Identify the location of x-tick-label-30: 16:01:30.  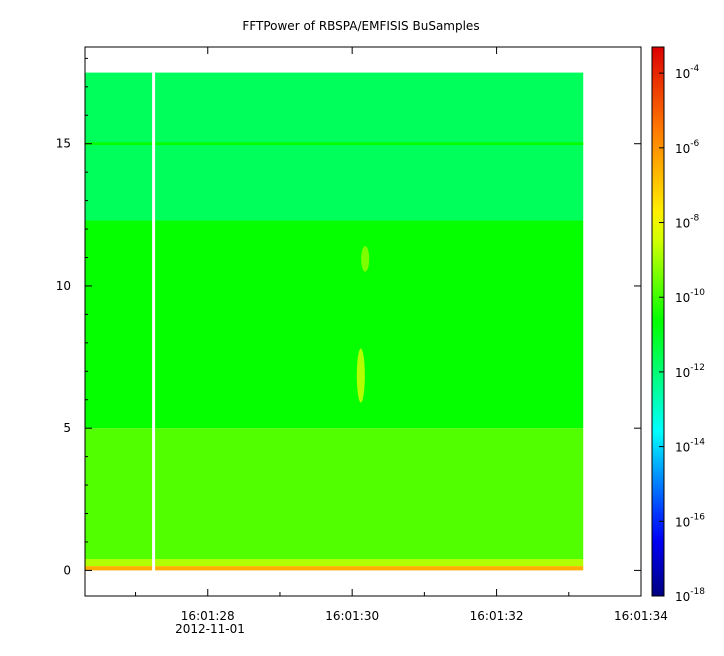
(352, 616).